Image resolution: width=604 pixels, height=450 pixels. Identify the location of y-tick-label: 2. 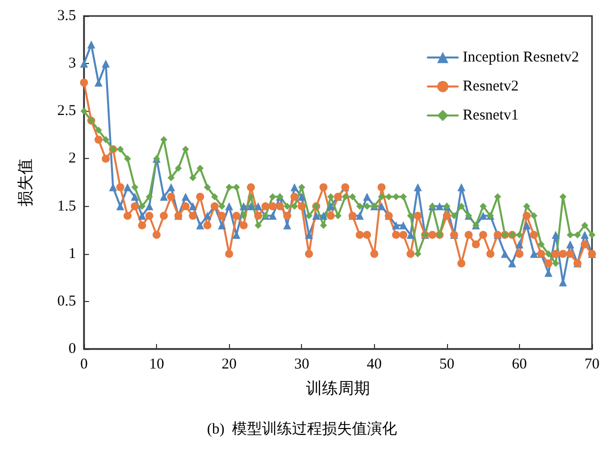
(72, 158).